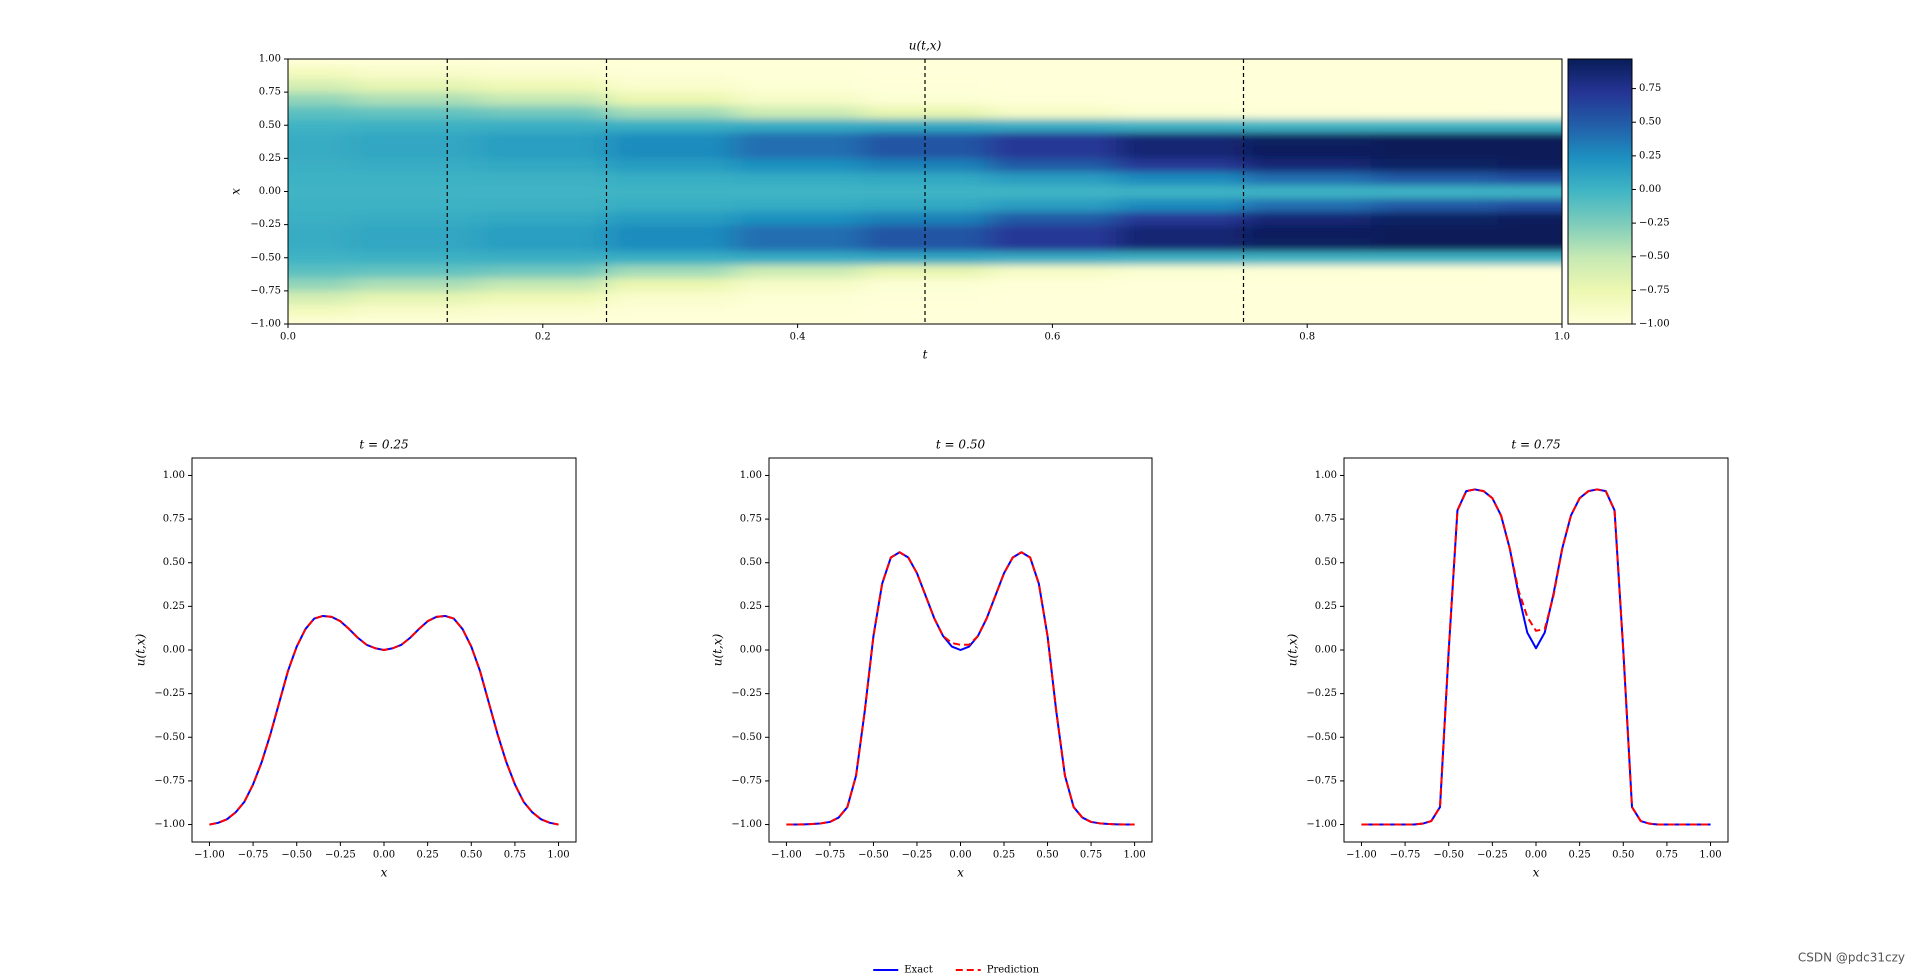  Describe the element at coordinates (169, 737) in the screenshot. I see `y-tick-label: −0.50` at that location.